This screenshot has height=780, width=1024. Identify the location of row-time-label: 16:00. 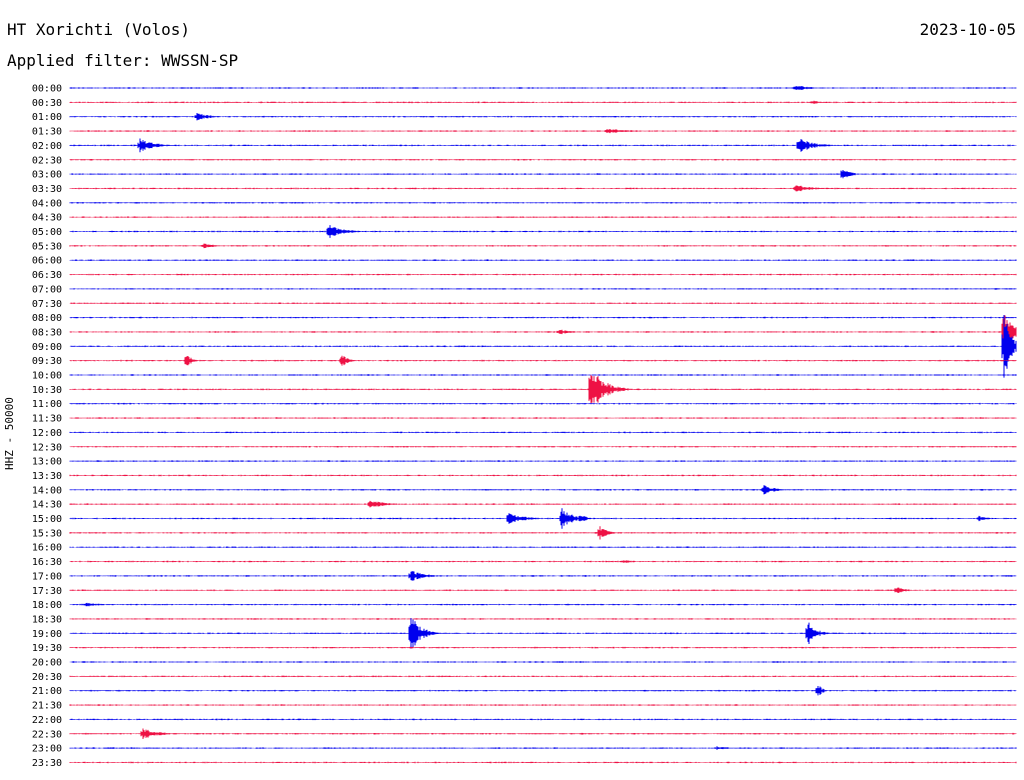
(47, 548).